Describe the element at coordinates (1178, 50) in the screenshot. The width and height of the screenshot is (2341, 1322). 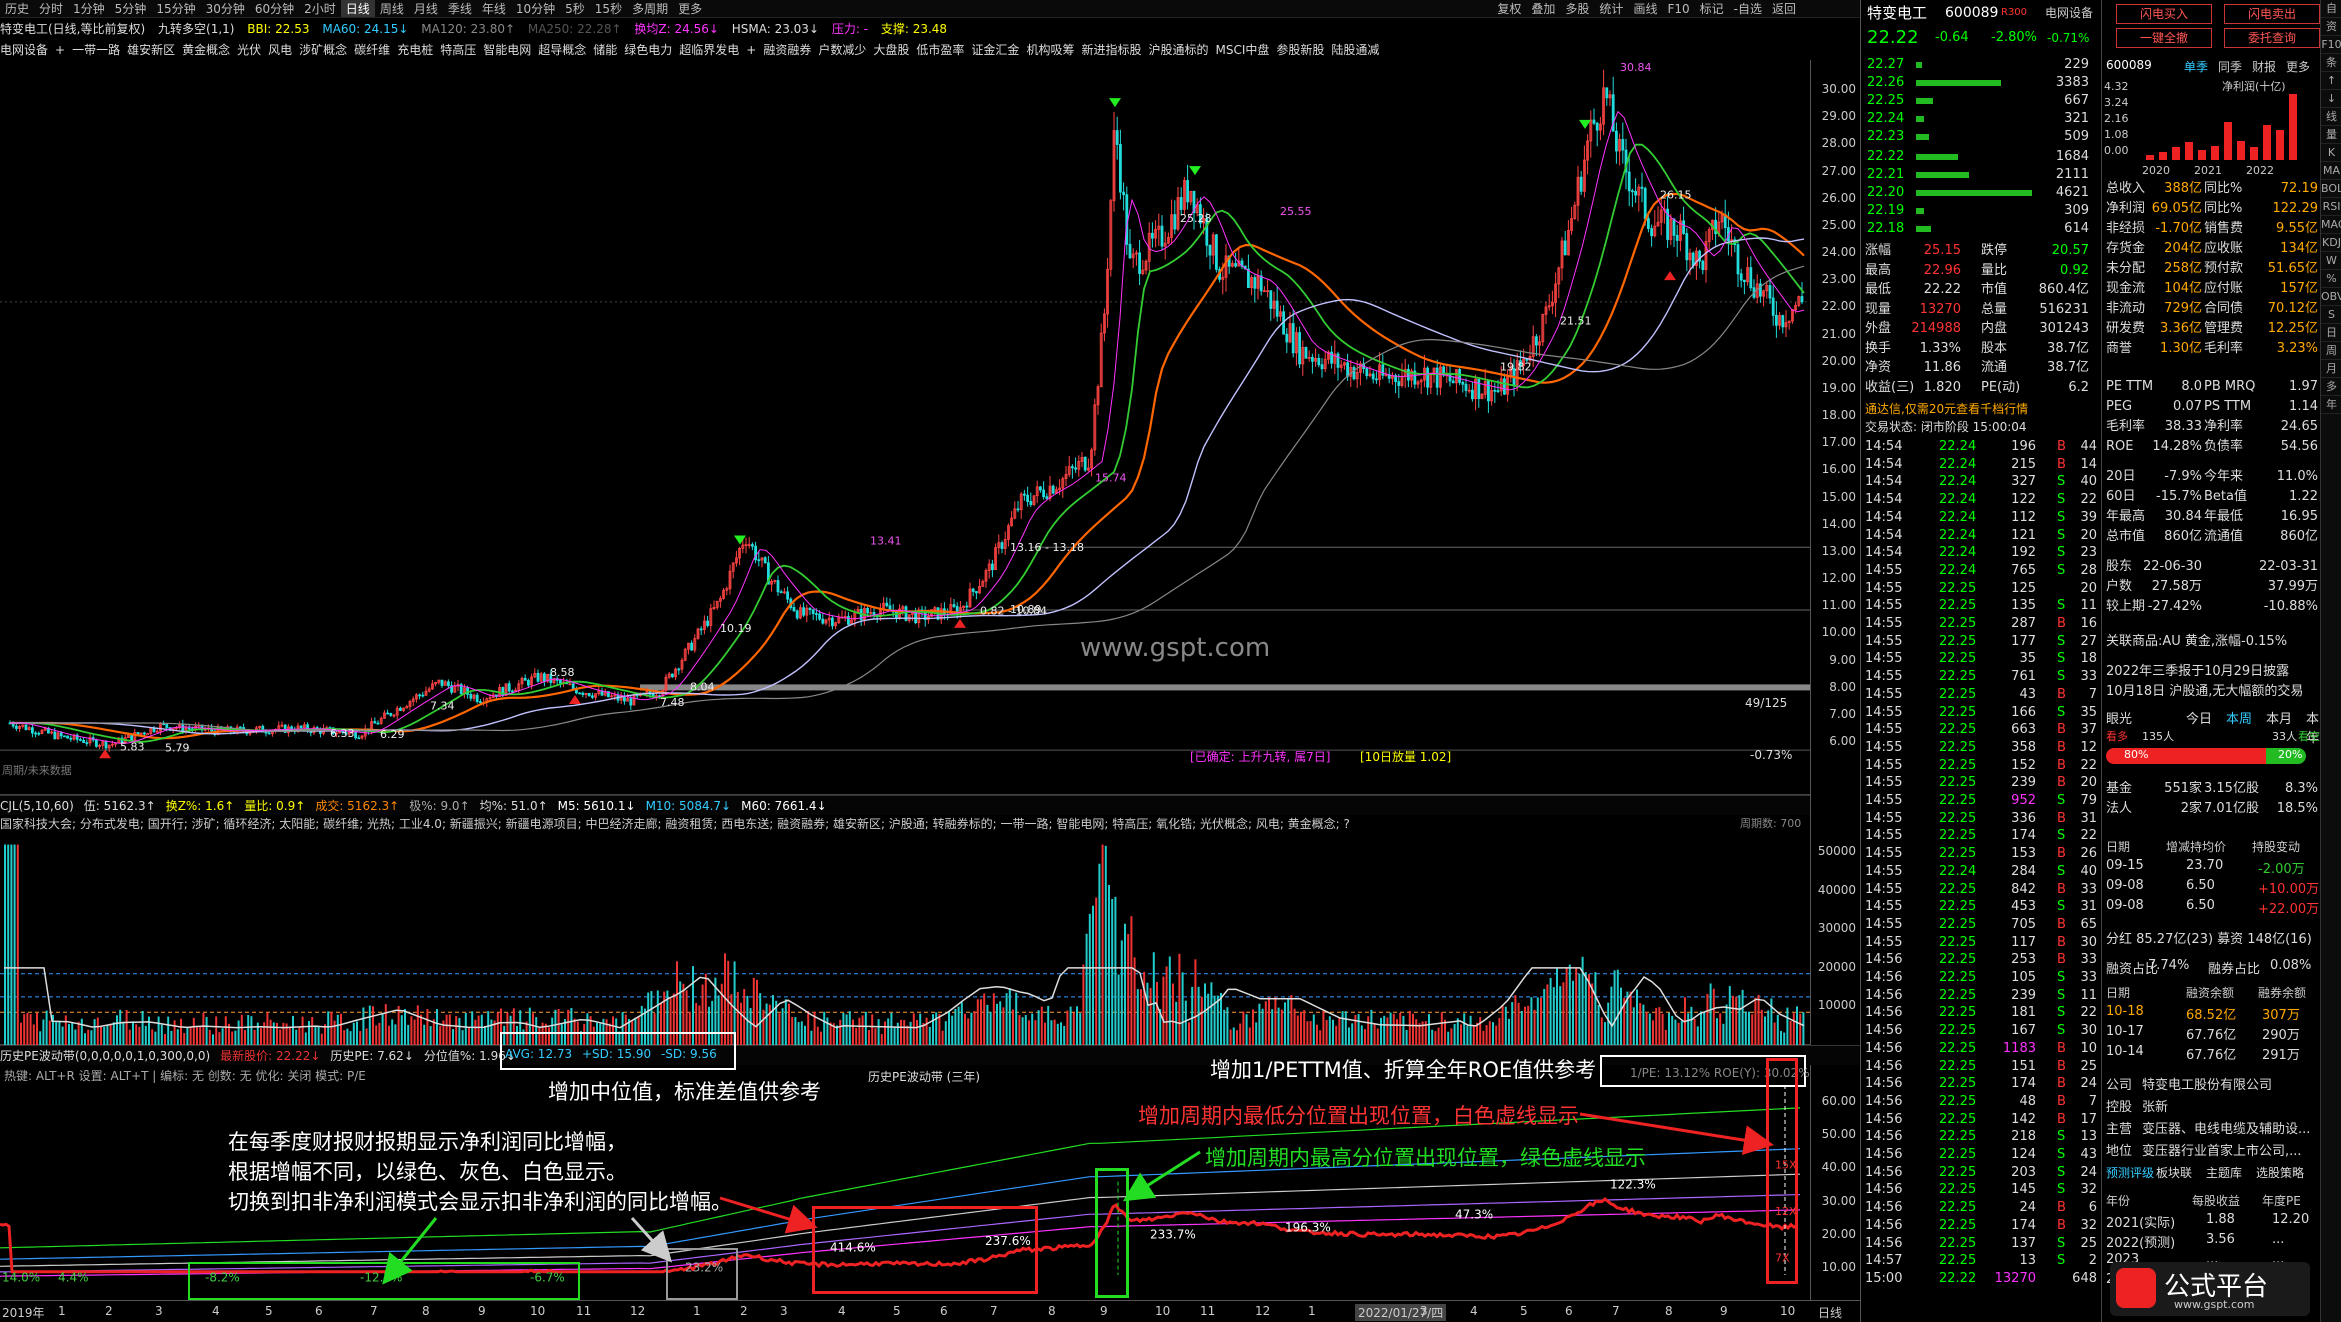
I see `concept-tag: 沪股通标的` at that location.